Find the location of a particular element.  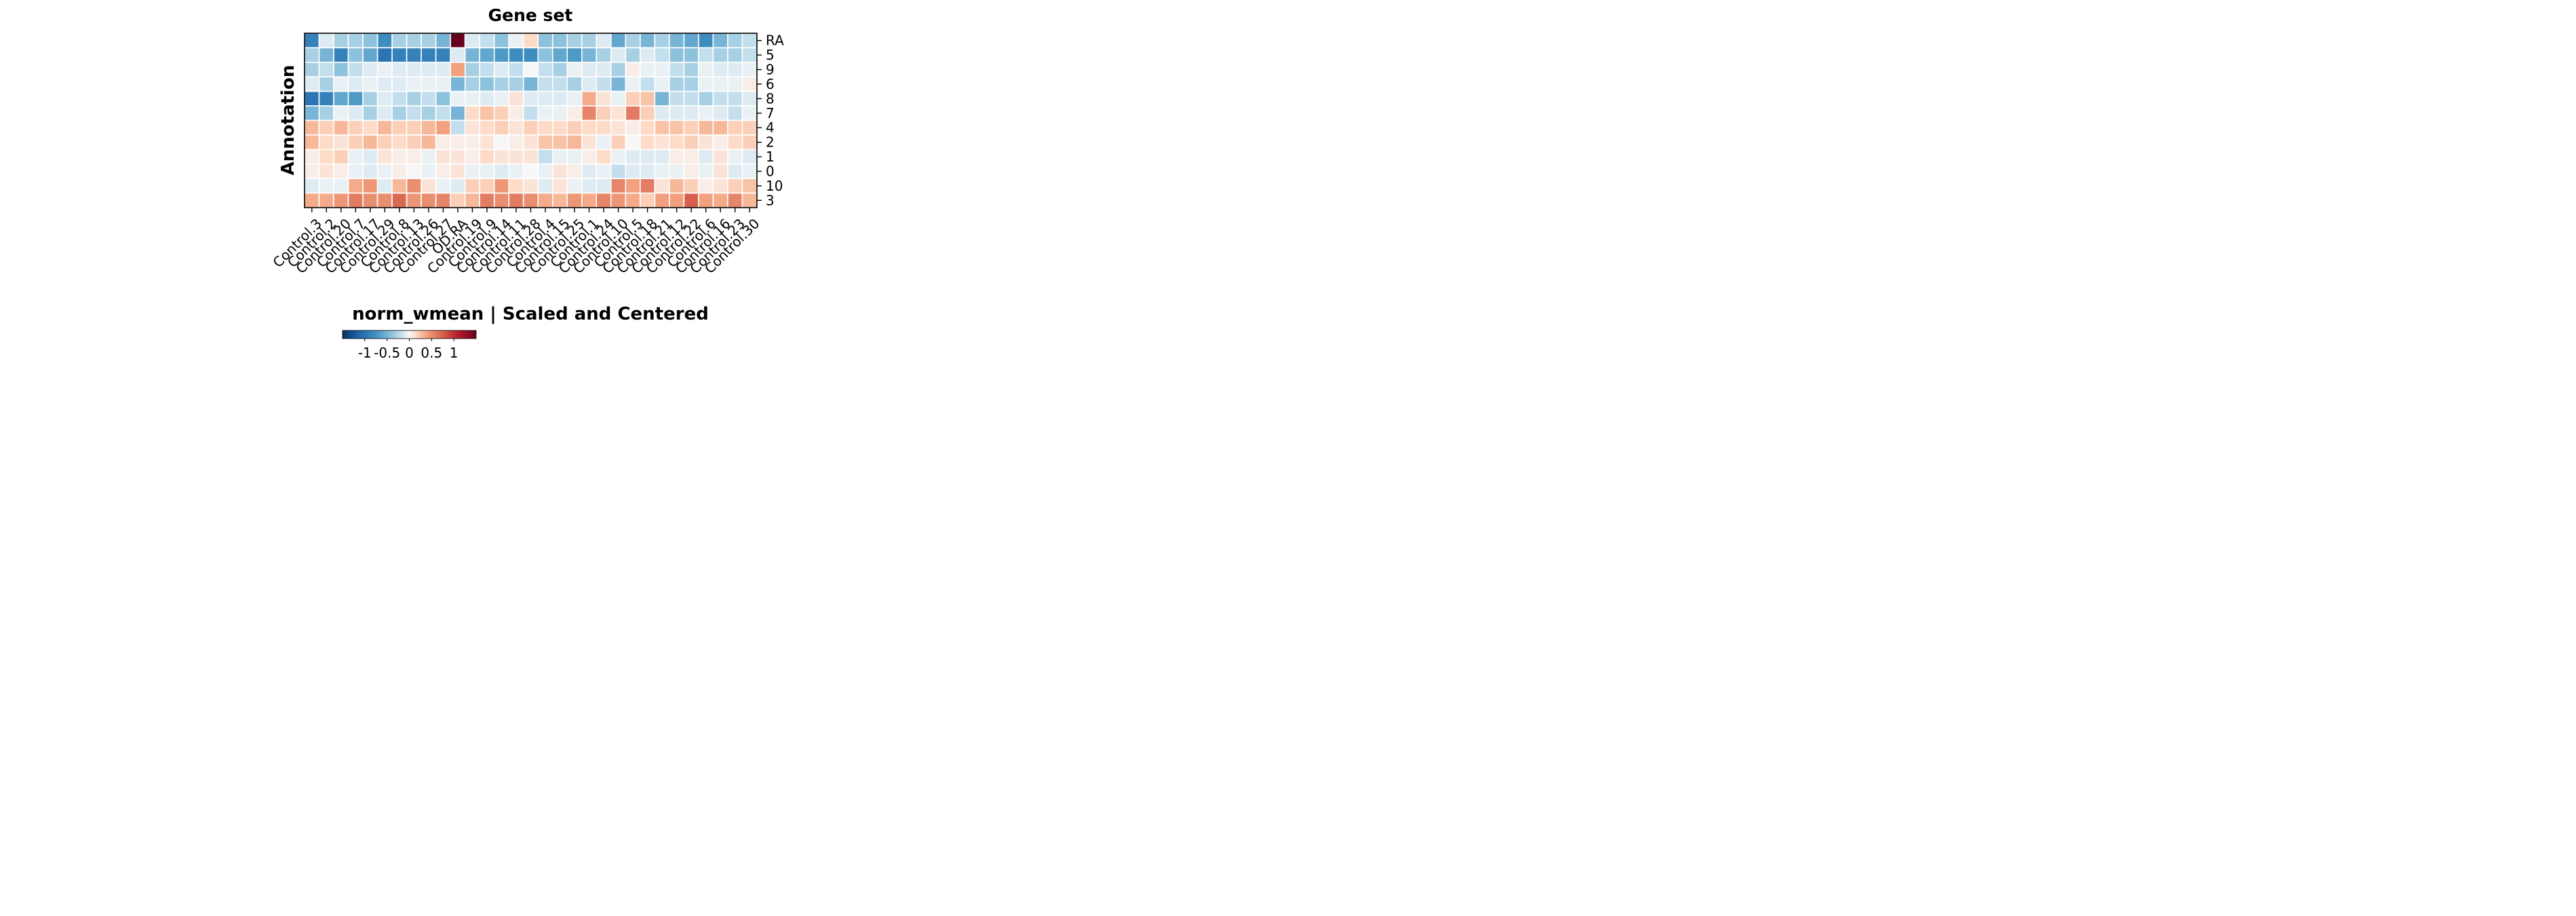

y-tick-label: 9 is located at coordinates (770, 70).